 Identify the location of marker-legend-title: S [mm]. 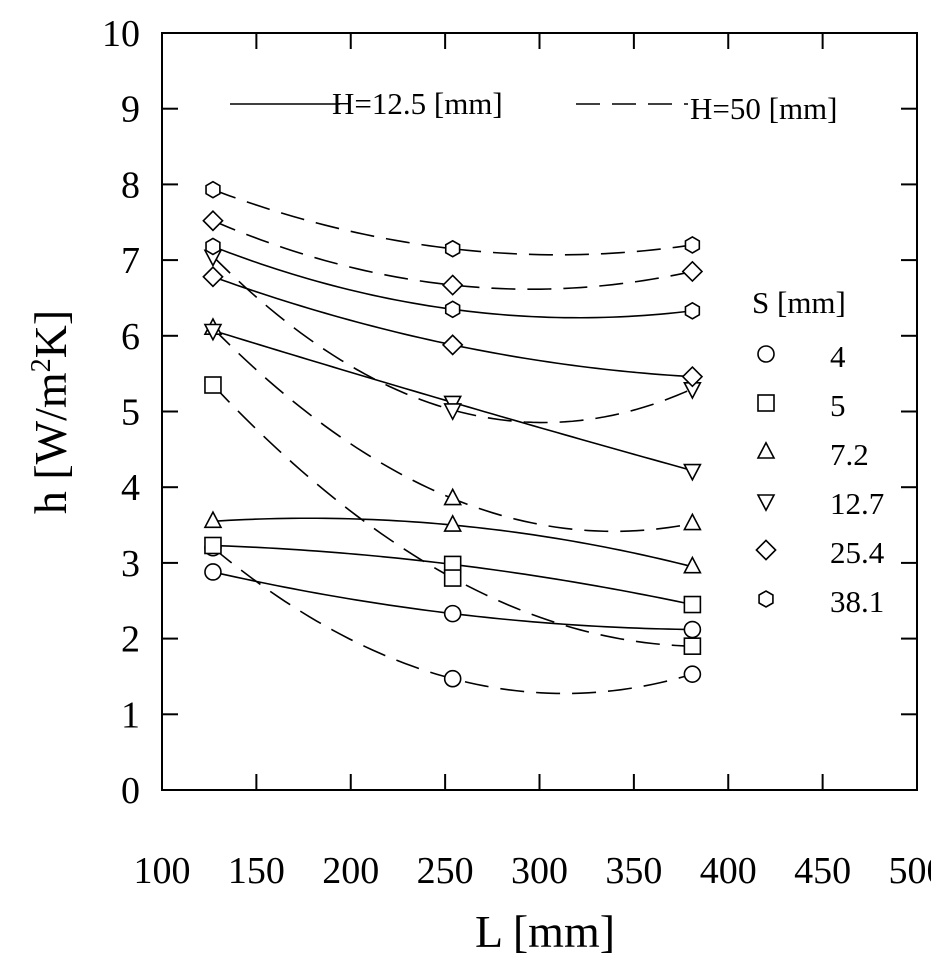
(799, 302).